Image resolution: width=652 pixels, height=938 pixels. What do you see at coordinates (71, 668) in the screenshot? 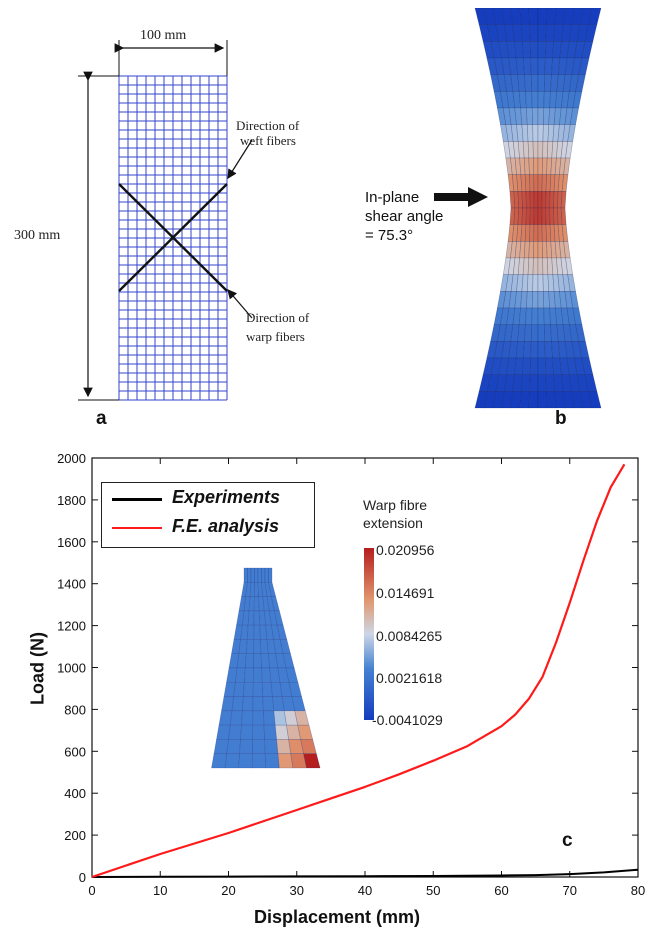
I see `y-tick-label: 1000` at bounding box center [71, 668].